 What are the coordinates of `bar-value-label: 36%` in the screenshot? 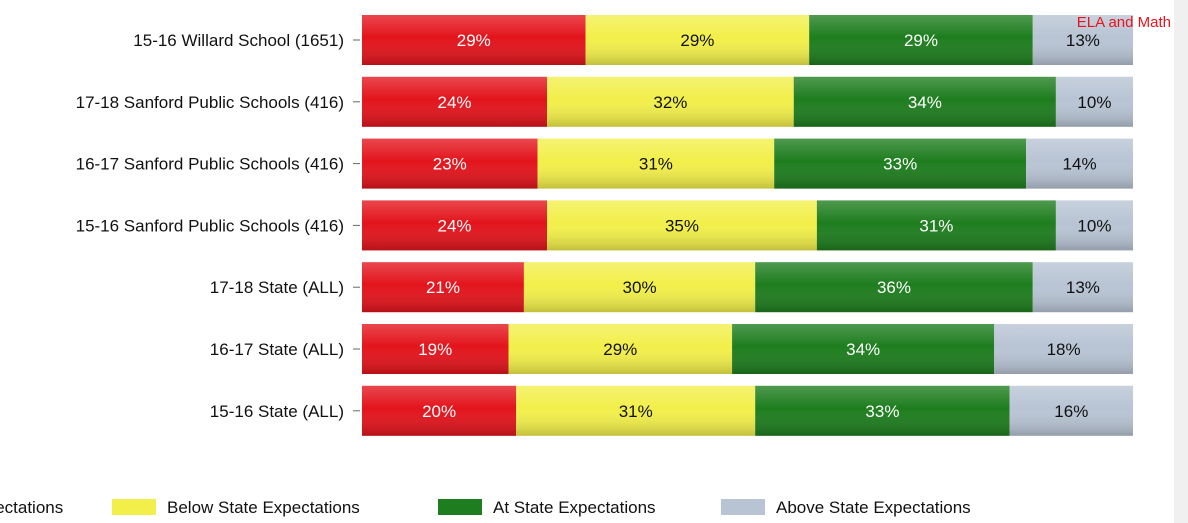 It's located at (894, 287).